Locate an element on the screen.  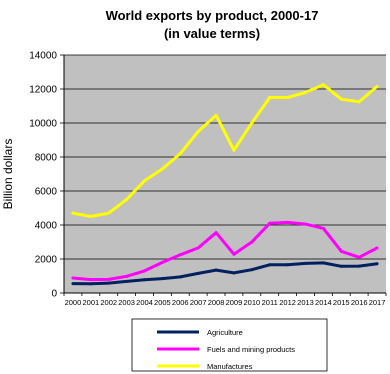
chart-title: World exports by product, 2000-17 is located at coordinates (212, 15).